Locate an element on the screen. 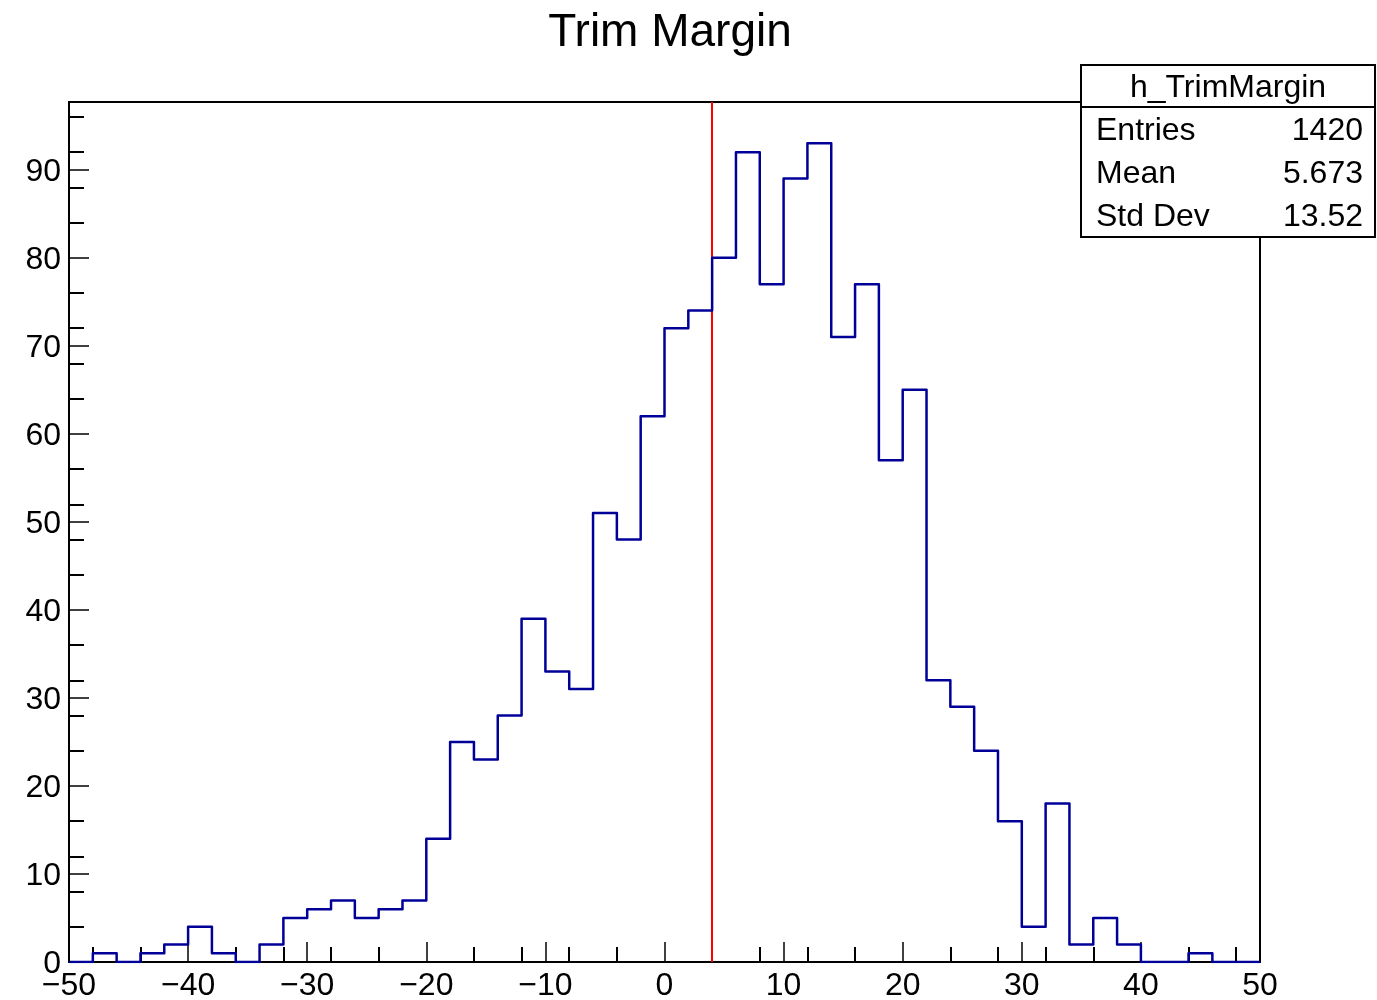 This screenshot has height=1000, width=1377. x-tick-label: −30 is located at coordinates (307, 983).